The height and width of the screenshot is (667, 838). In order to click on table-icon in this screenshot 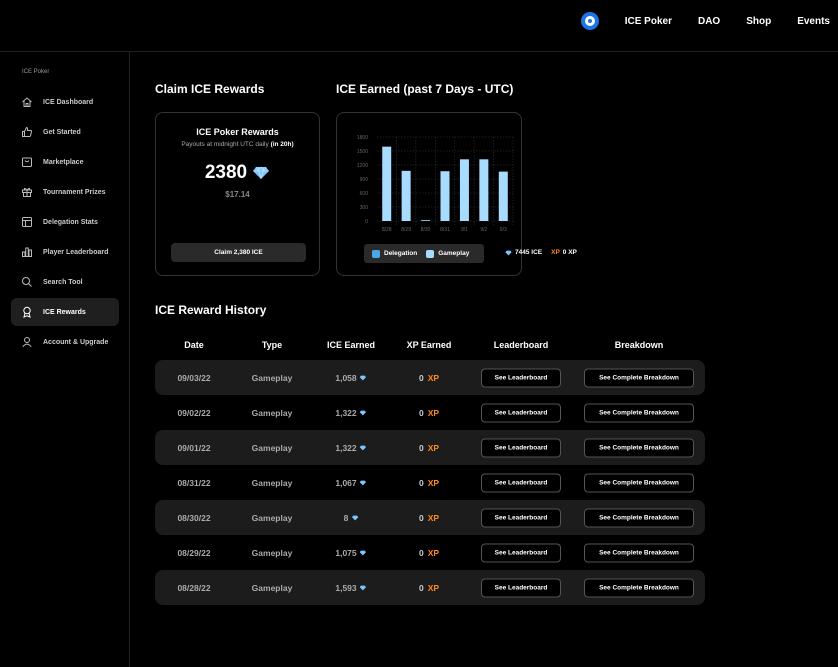, I will do `click(27, 222)`.